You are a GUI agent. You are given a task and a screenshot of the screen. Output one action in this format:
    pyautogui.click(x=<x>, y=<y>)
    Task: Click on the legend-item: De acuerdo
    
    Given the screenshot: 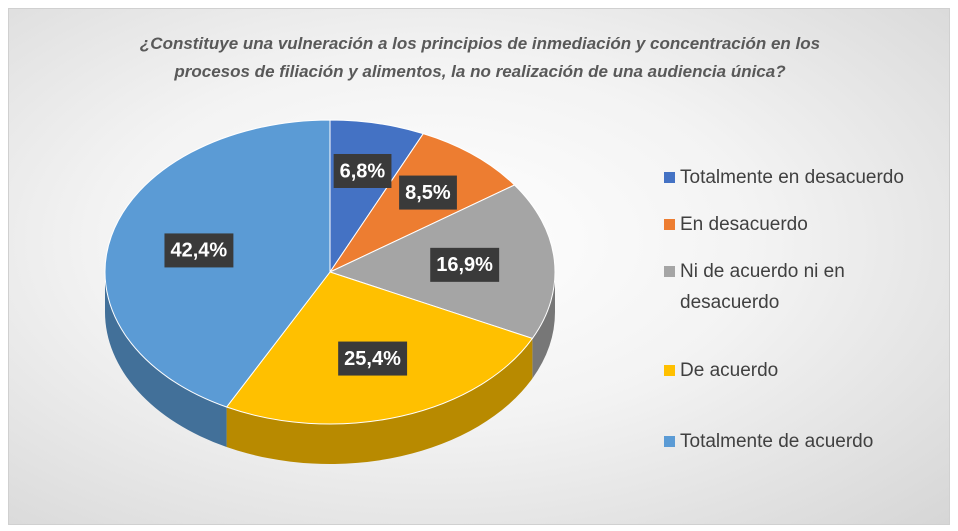 What is the action you would take?
    pyautogui.click(x=804, y=370)
    